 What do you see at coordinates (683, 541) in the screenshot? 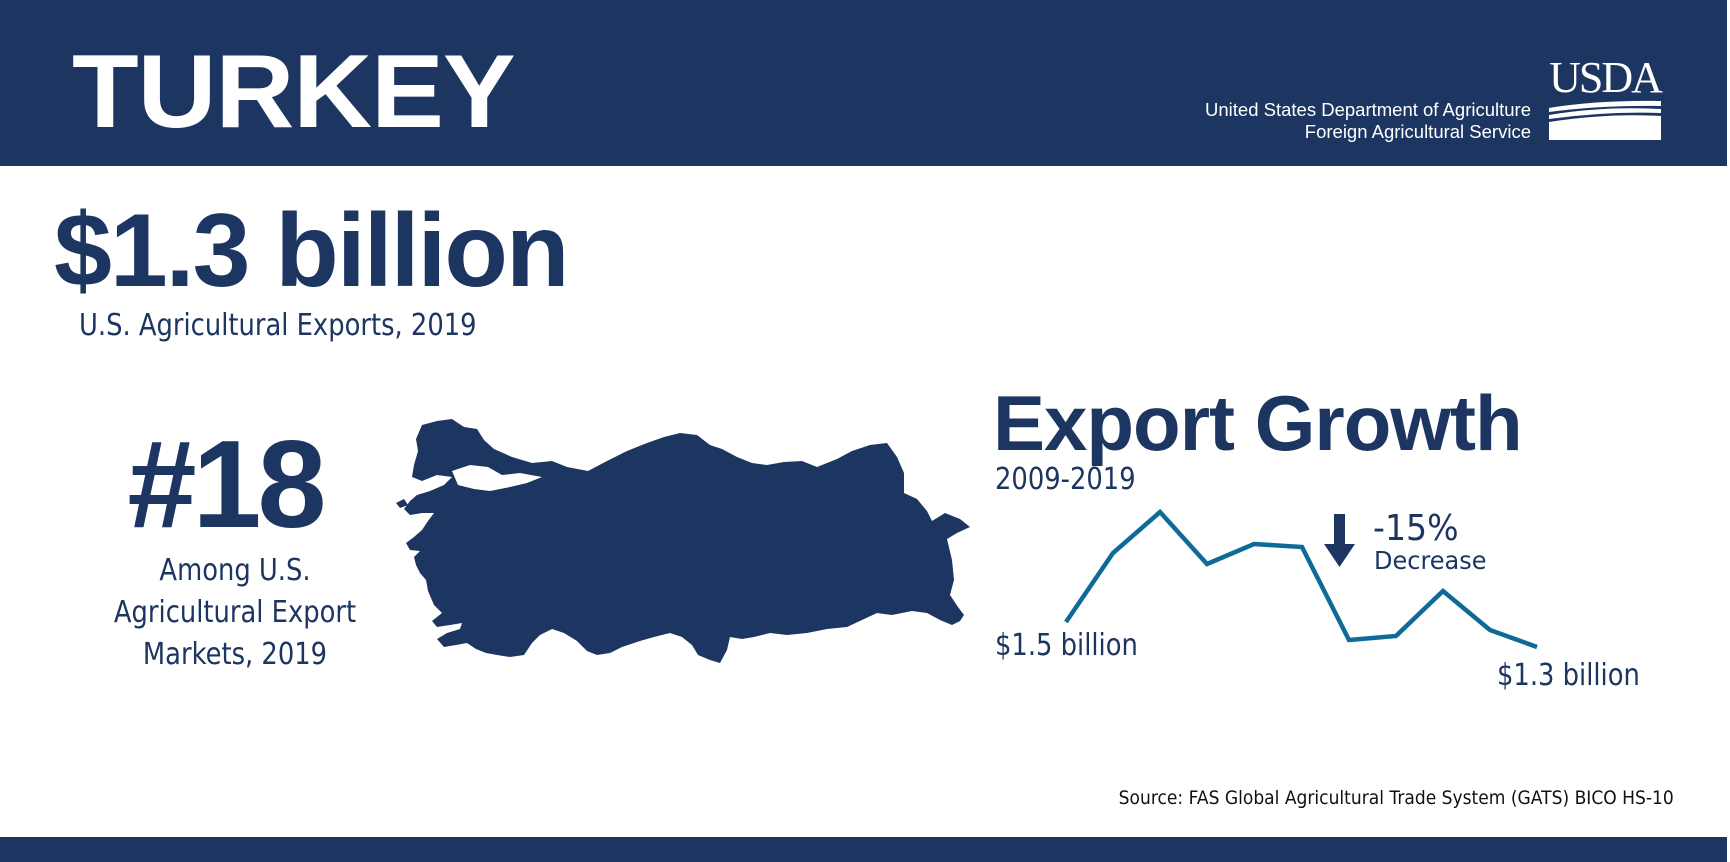
I see `turkey-map-icon` at bounding box center [683, 541].